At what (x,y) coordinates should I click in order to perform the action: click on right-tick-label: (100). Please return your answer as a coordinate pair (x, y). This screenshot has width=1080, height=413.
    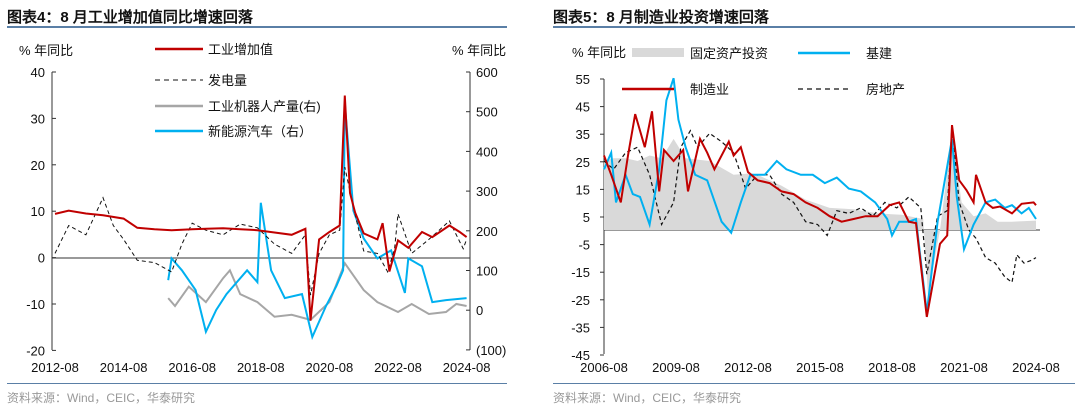
    Looking at the image, I should click on (491, 350).